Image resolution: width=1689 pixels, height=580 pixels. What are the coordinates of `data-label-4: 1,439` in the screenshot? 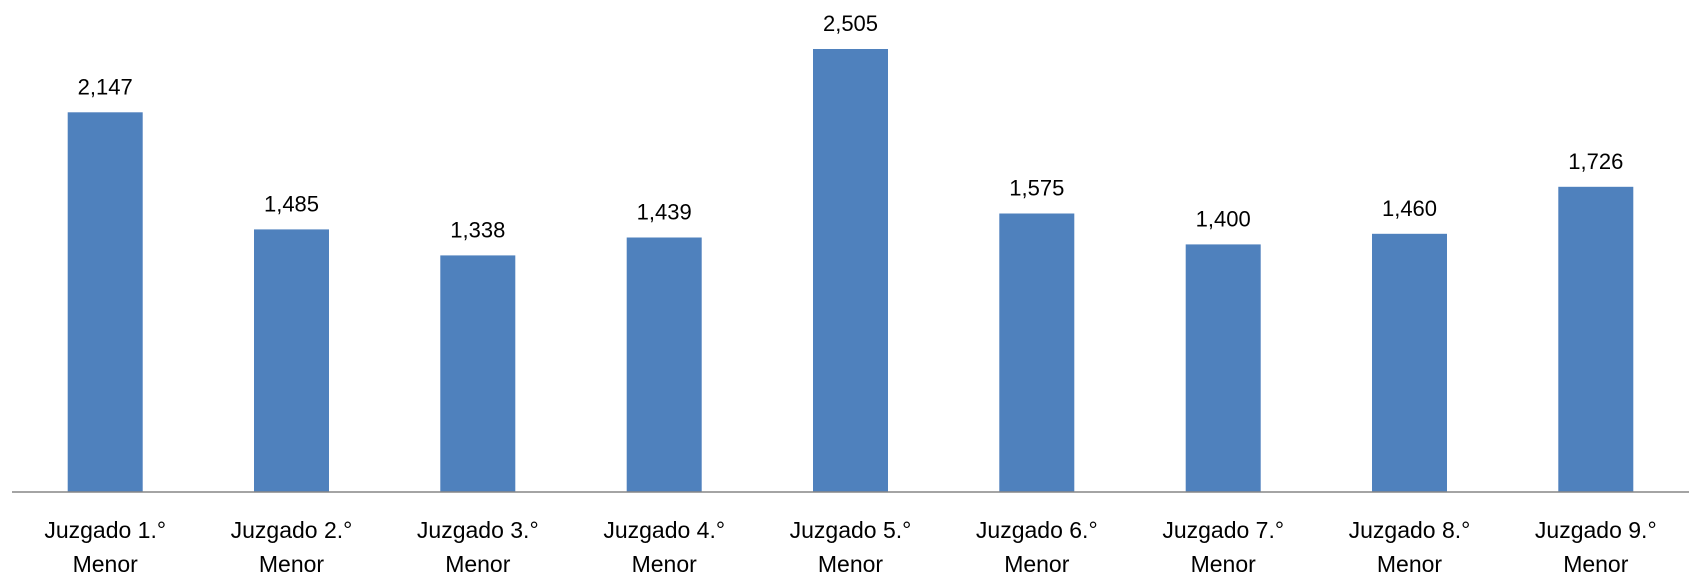 It's located at (664, 212).